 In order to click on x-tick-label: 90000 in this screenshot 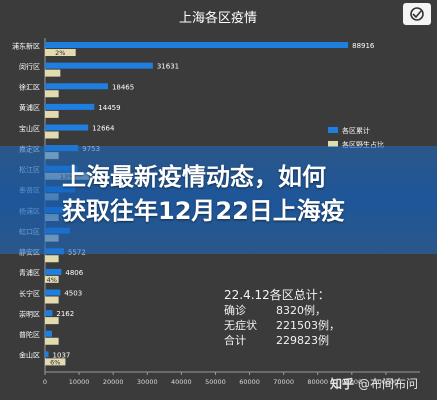, I will do `click(351, 382)`.